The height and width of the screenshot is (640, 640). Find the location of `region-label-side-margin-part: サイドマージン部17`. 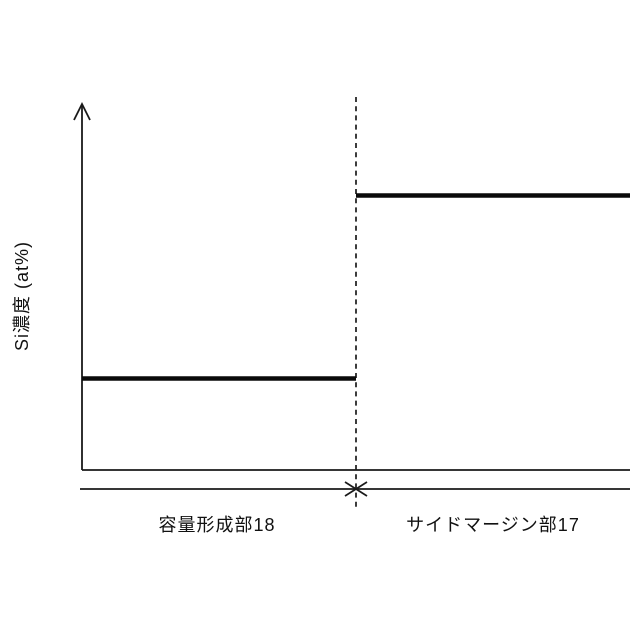

region-label-side-margin-part: サイドマージン部17 is located at coordinates (493, 525).